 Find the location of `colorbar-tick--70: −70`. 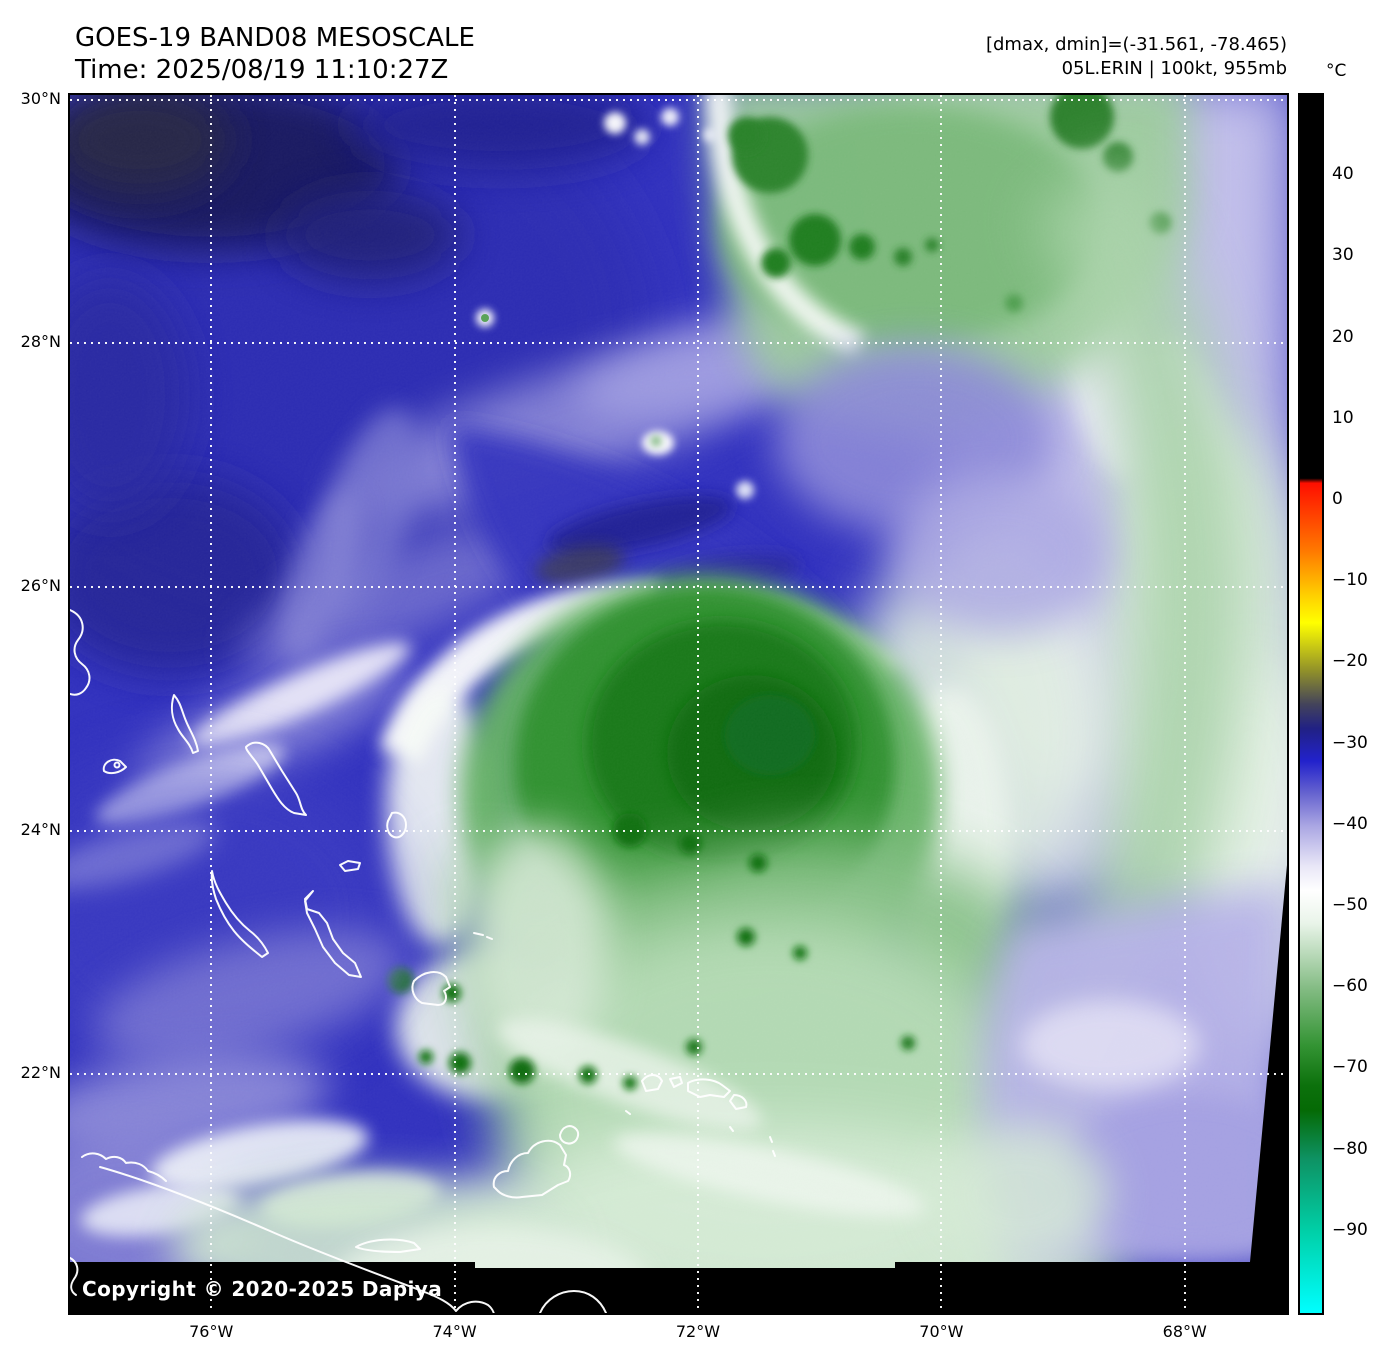

colorbar-tick--70: −70 is located at coordinates (1350, 1067).